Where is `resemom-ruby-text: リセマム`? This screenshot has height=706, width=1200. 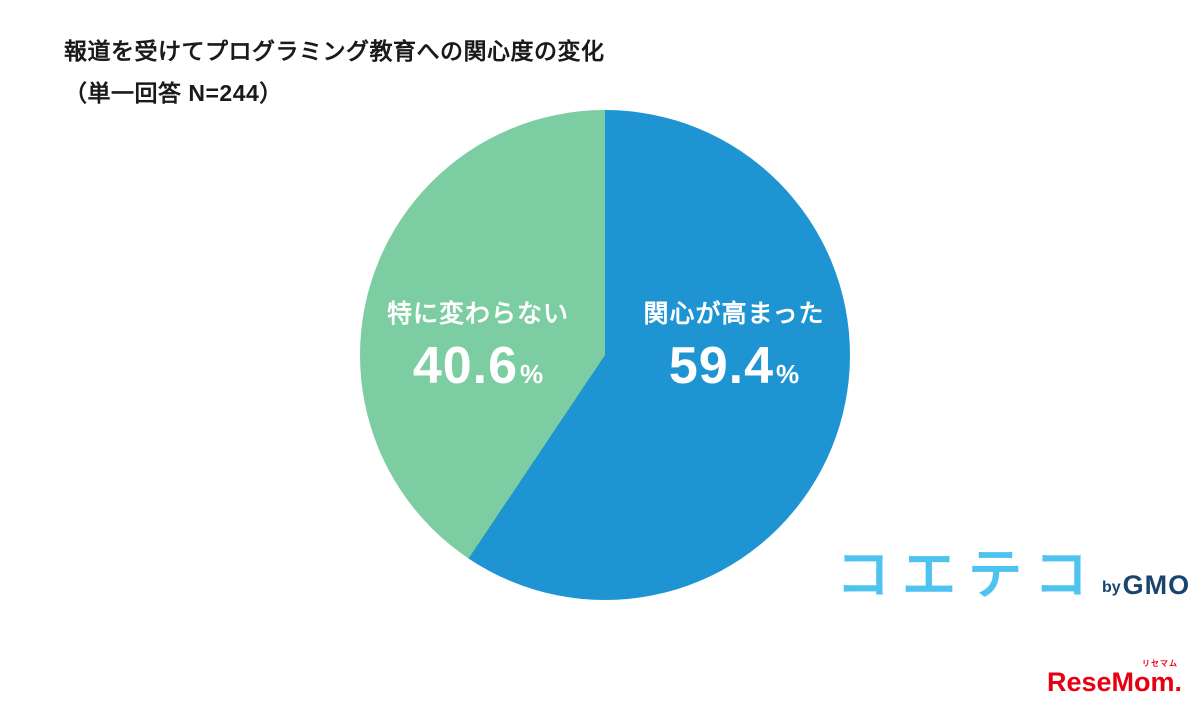 resemom-ruby-text: リセマム is located at coordinates (1160, 663).